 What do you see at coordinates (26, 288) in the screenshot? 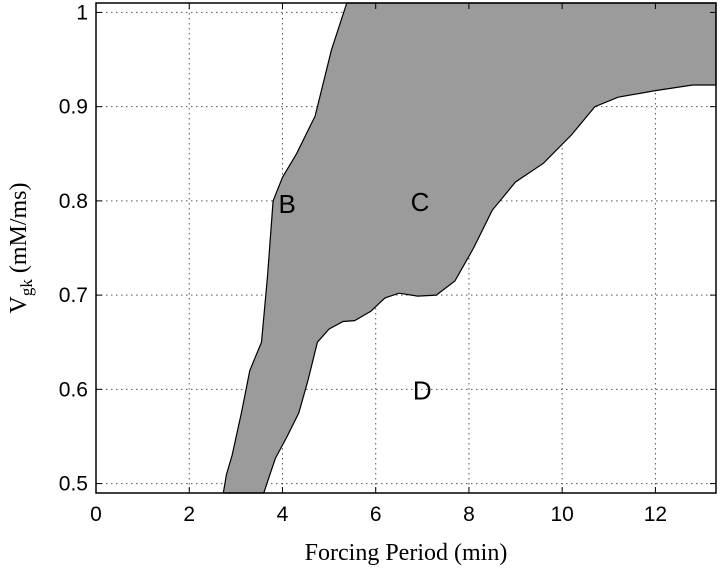
I see `y-axis-title-subscript: gk` at bounding box center [26, 288].